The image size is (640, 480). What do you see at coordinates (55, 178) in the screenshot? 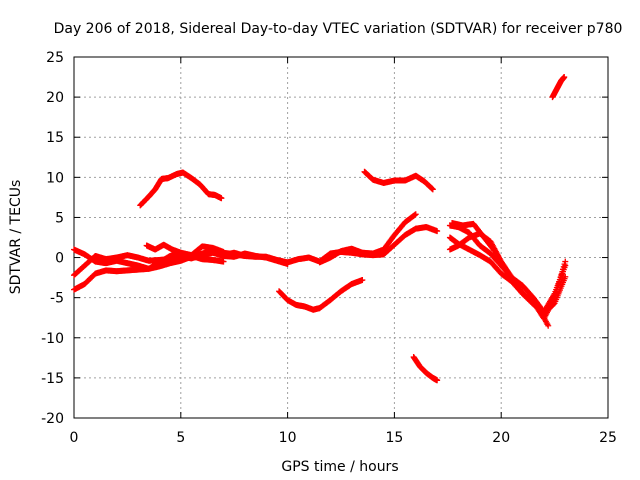
I see `y-tick-label: 10` at bounding box center [55, 178].